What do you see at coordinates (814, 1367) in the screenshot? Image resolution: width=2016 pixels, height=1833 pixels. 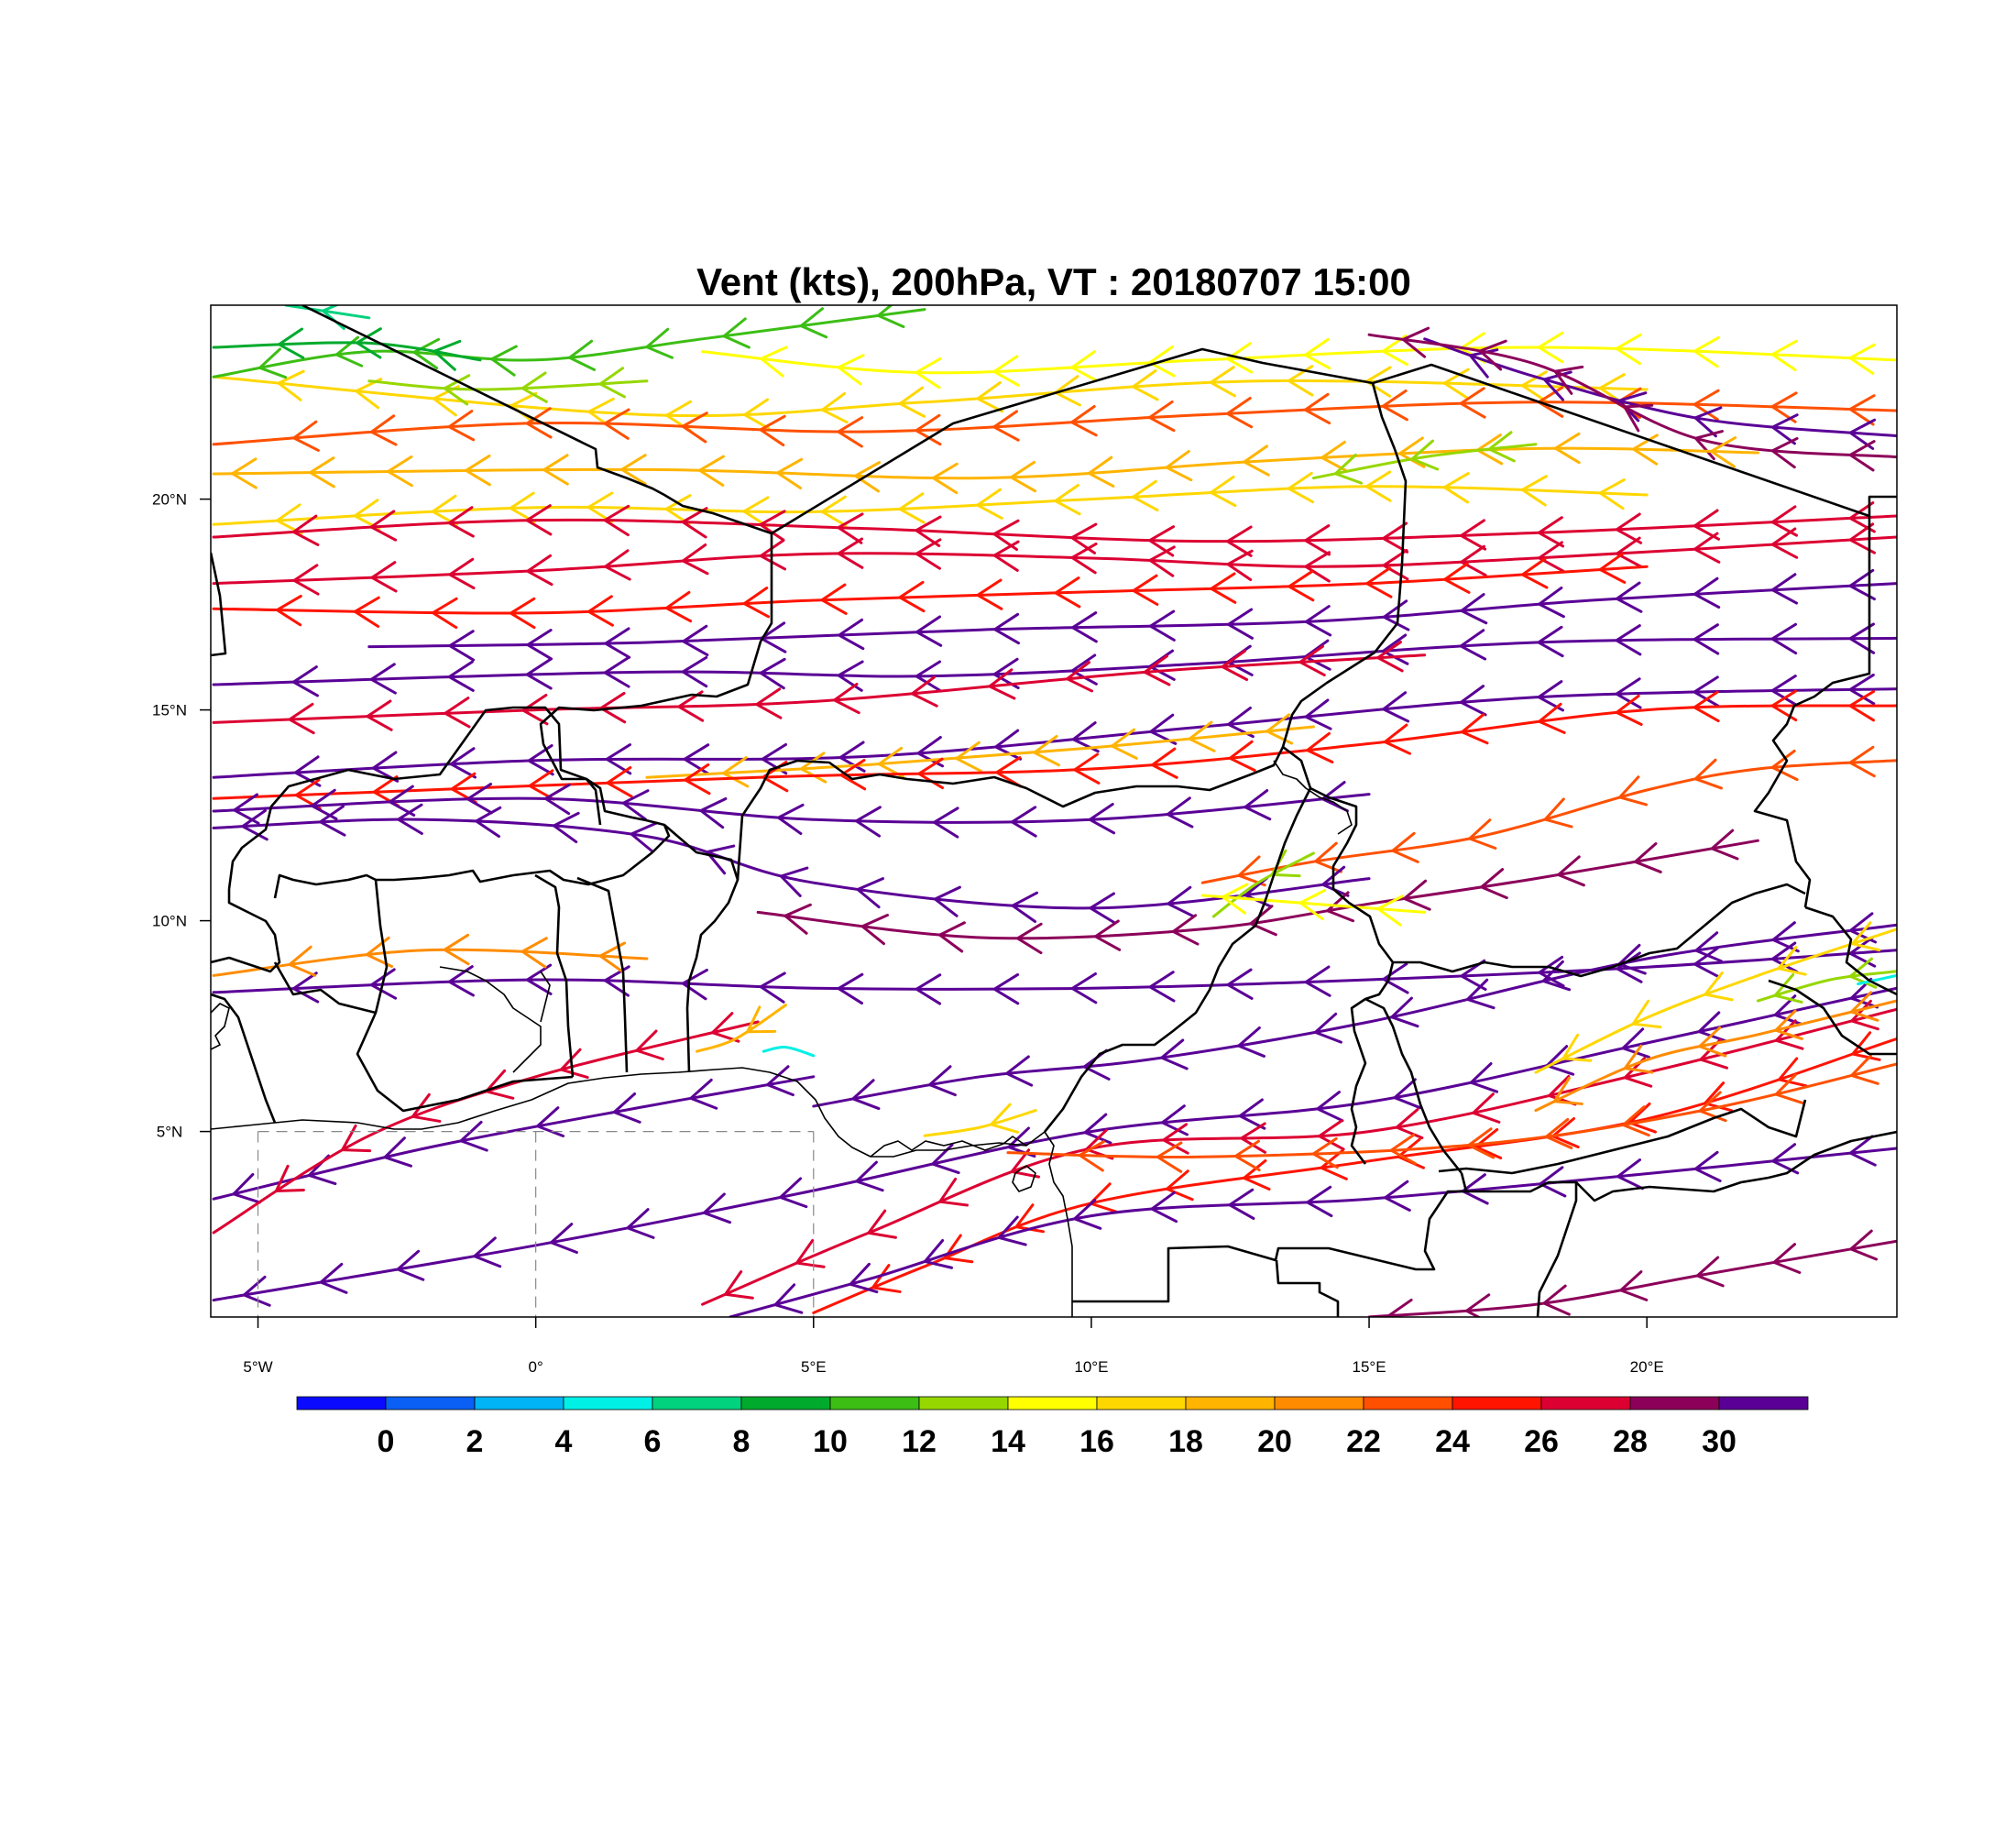 I see `lon-tick-label: 5°E` at bounding box center [814, 1367].